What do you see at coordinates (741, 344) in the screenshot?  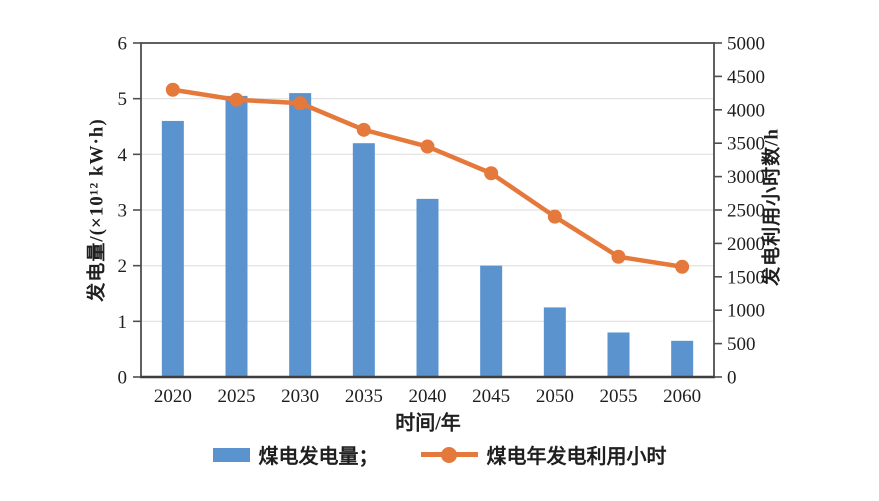 I see `right-tick-label: 500` at bounding box center [741, 344].